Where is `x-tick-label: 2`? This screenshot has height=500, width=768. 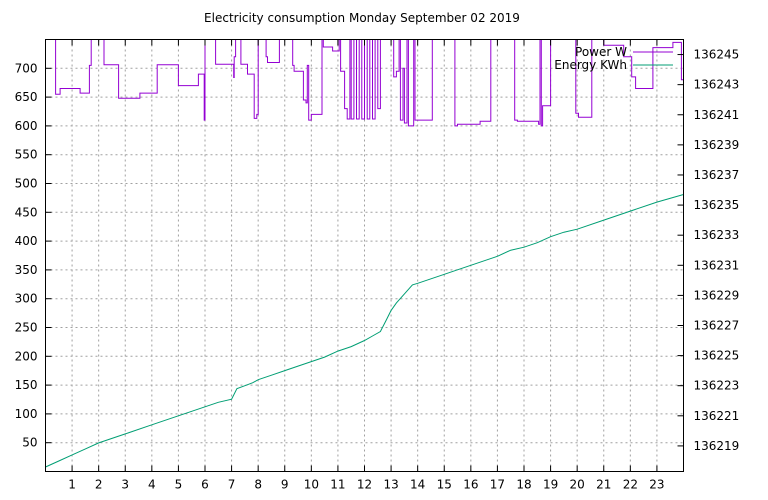
x-tick-label: 2 is located at coordinates (99, 485).